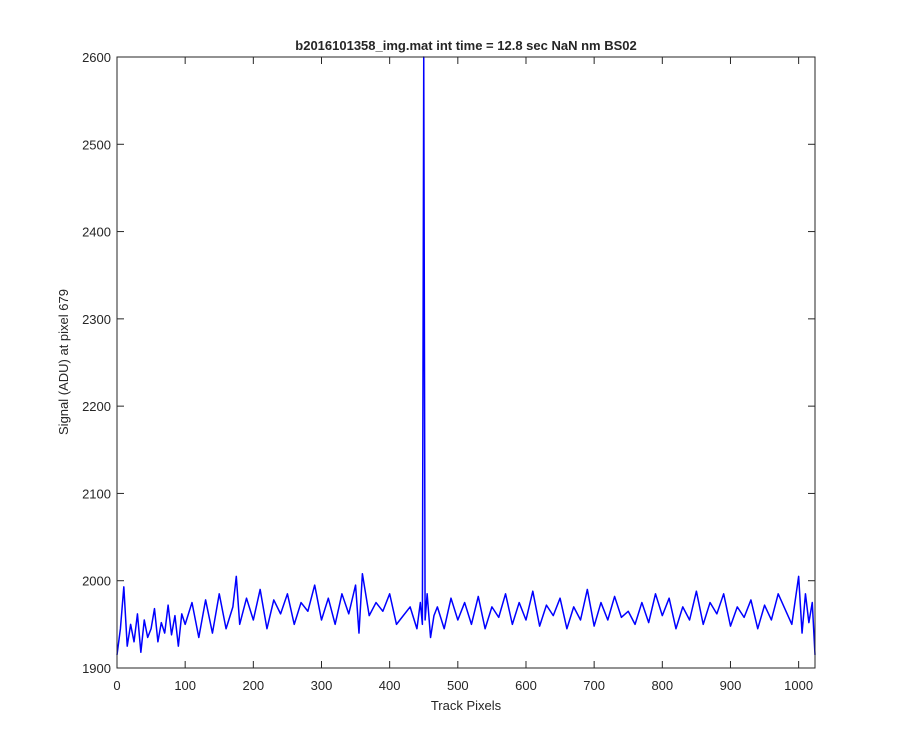  What do you see at coordinates (96, 57) in the screenshot?
I see `y-tick-label: 2600` at bounding box center [96, 57].